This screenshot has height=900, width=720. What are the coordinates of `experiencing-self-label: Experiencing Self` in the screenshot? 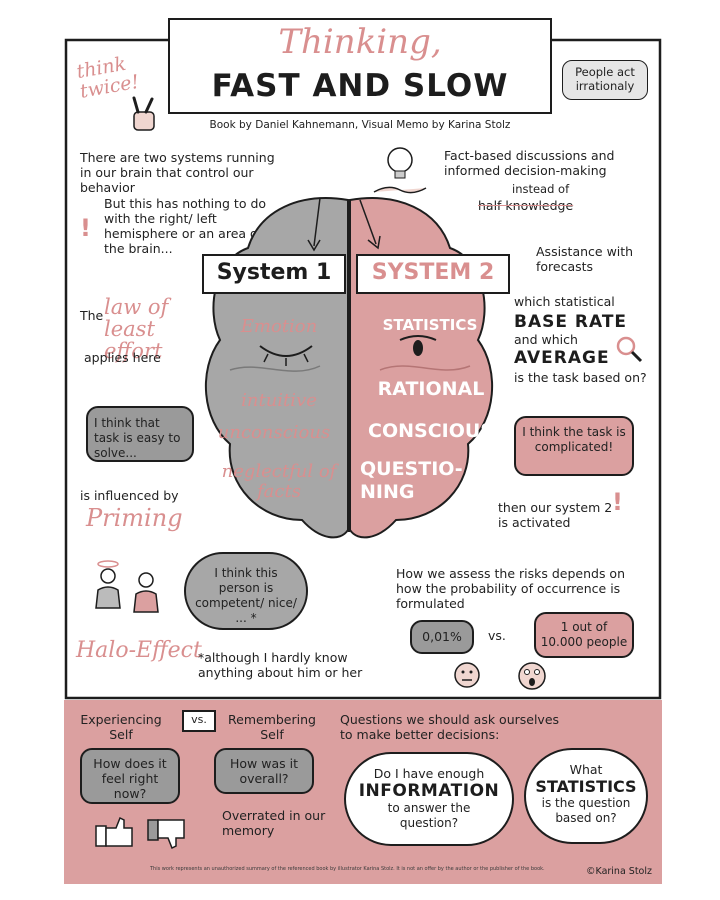 It's located at (121, 727).